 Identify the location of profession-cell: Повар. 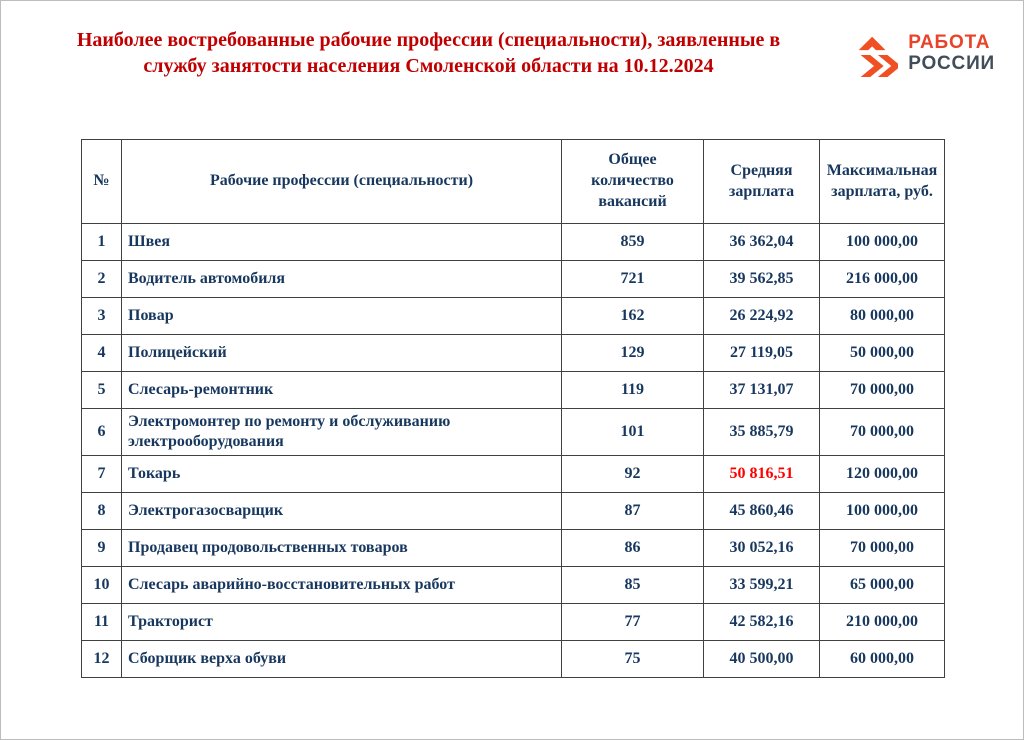
(341, 316).